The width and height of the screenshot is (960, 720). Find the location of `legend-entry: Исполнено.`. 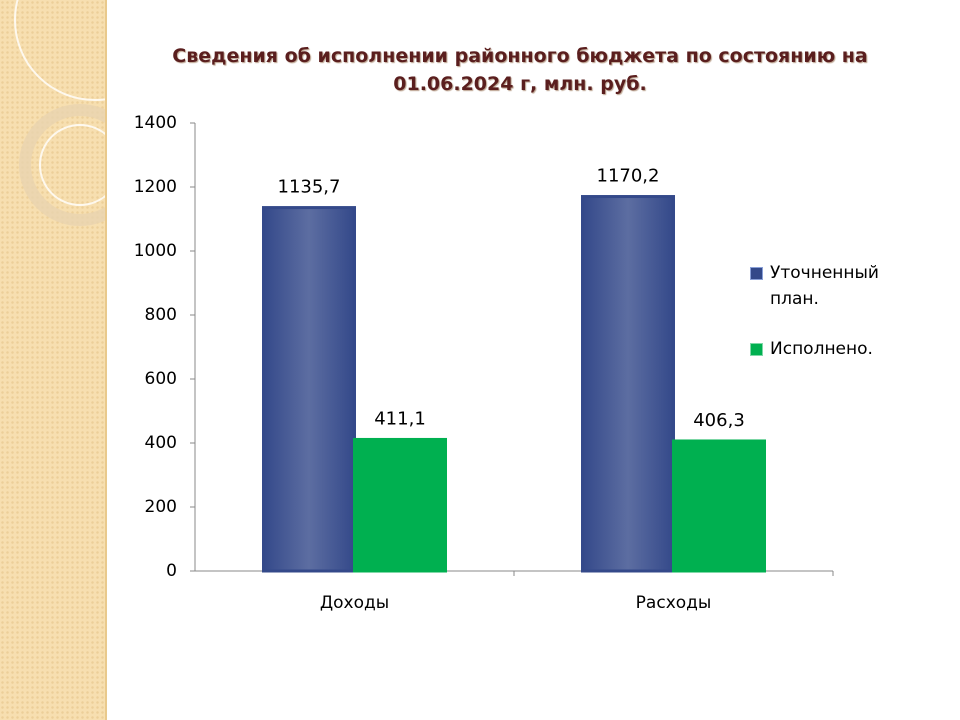

legend-entry: Исполнено. is located at coordinates (840, 349).